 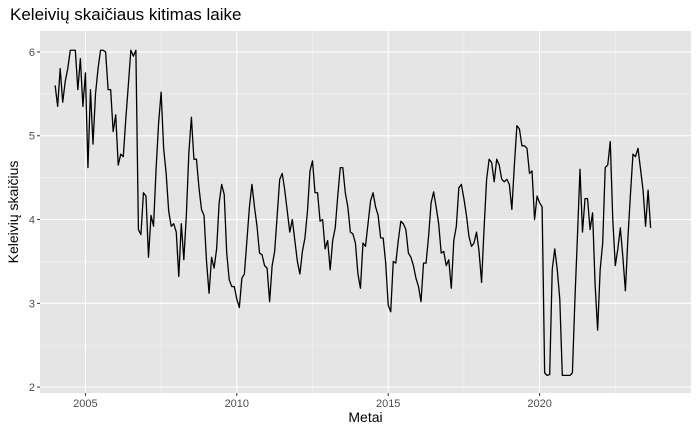 I want to click on y-tick-label: 5, so click(x=32, y=137).